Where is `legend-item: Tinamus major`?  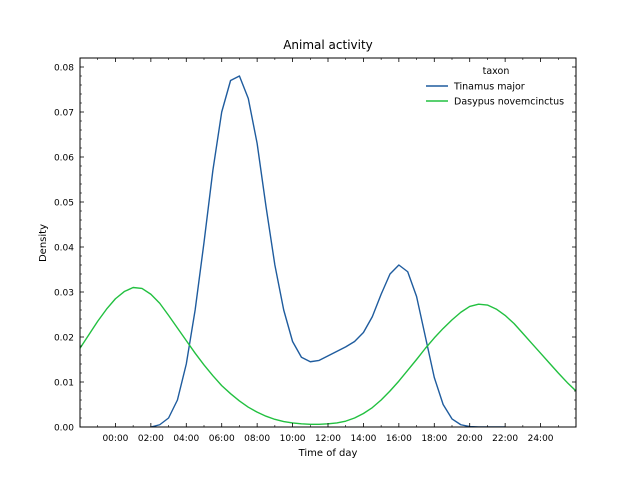 legend-item: Tinamus major is located at coordinates (475, 87).